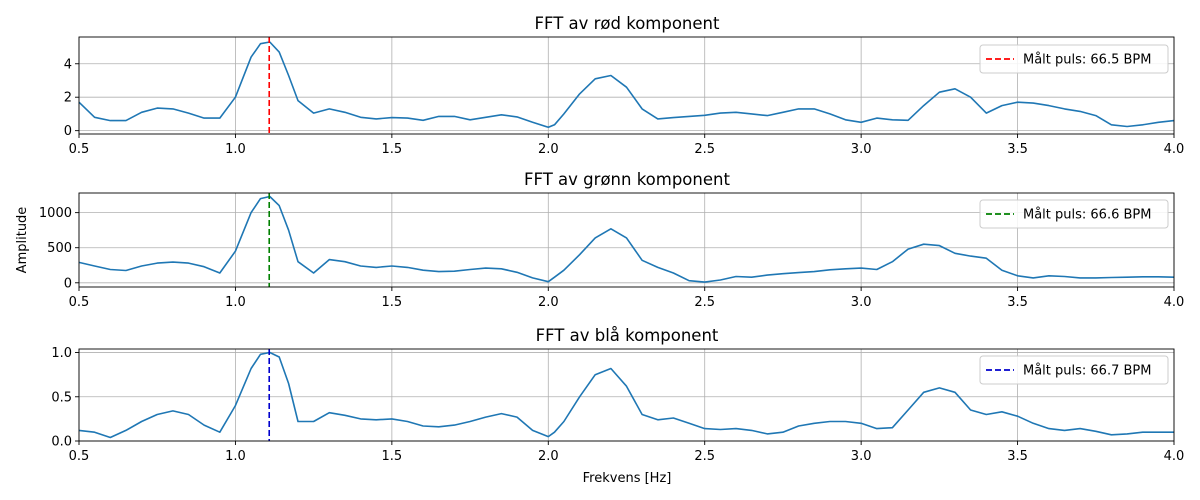 This screenshot has width=1200, height=500. Describe the element at coordinates (627, 478) in the screenshot. I see `x-axis-label: Frekvens [Hz]` at that location.